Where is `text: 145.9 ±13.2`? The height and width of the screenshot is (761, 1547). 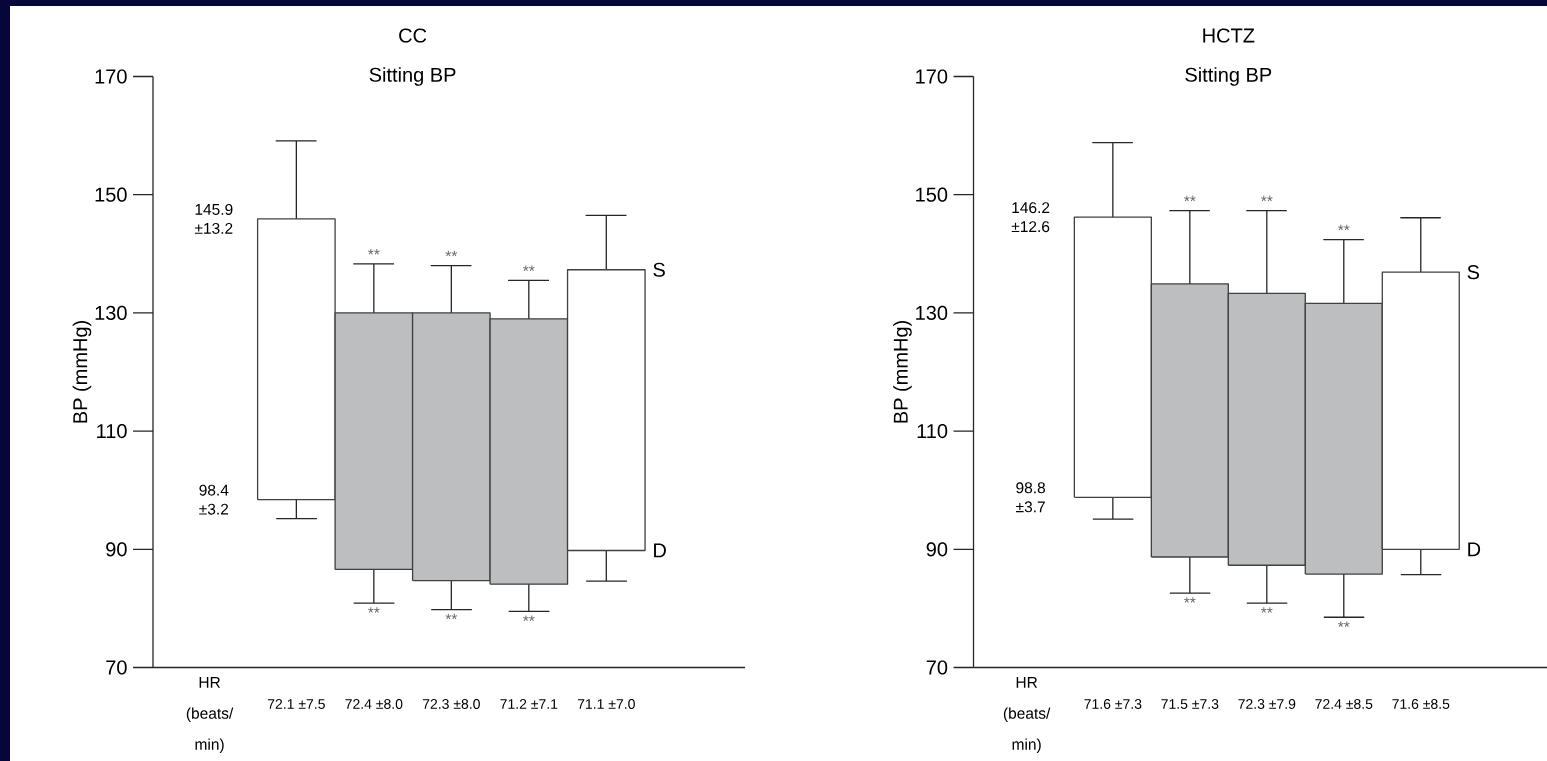 text: 145.9 ±13.2 is located at coordinates (213, 218).